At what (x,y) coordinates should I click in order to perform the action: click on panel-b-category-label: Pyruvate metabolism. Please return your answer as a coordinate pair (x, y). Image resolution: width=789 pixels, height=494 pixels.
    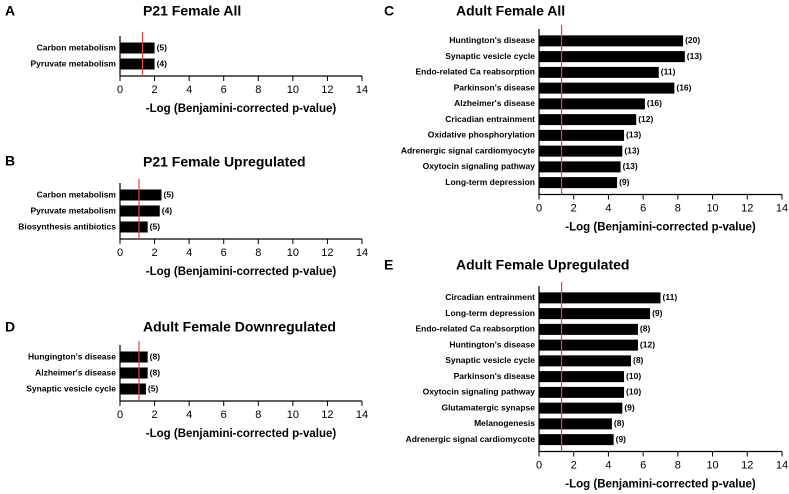
    Looking at the image, I should click on (73, 210).